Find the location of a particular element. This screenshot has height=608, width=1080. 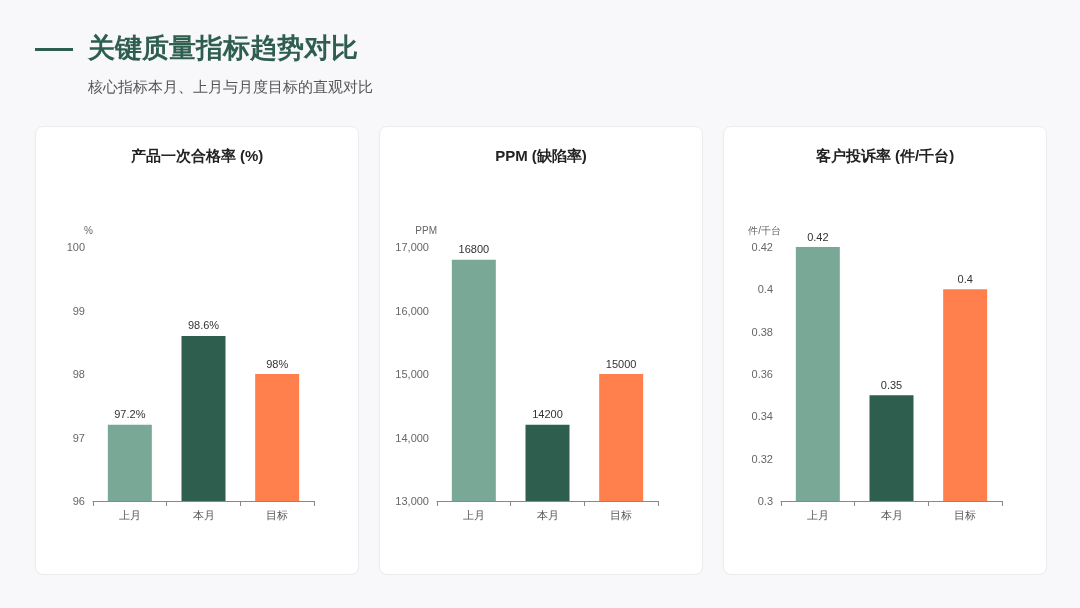

y-tick-label: 97 is located at coordinates (78, 437).